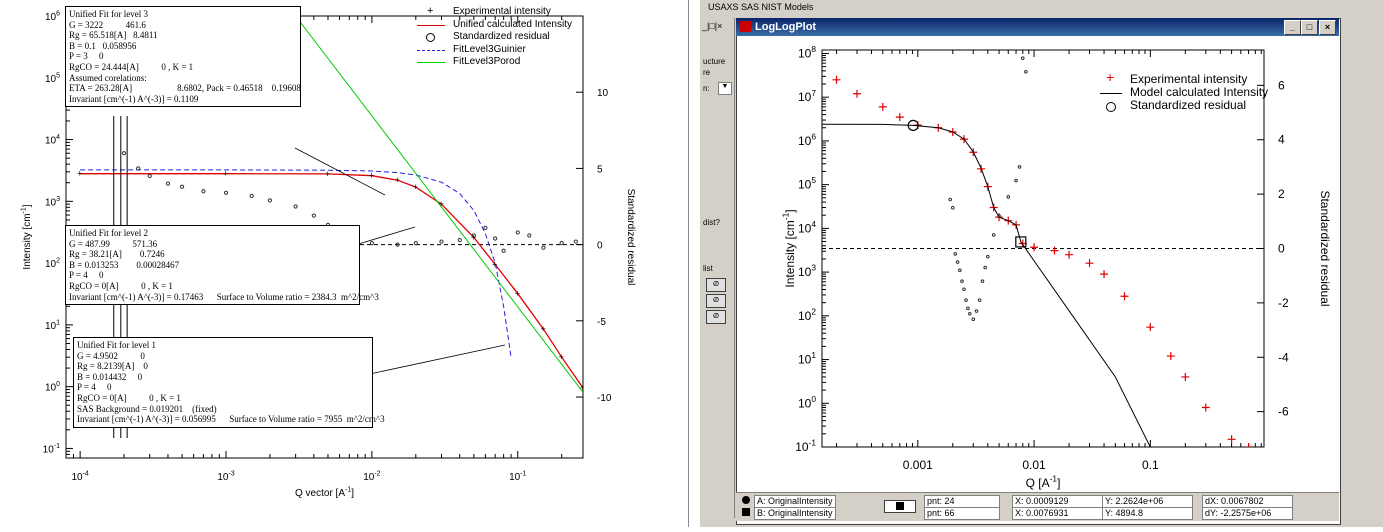 The width and height of the screenshot is (1383, 532). Describe the element at coordinates (1037, 27) in the screenshot. I see `window-title-bar: LogLogPlot _ □ ×` at that location.